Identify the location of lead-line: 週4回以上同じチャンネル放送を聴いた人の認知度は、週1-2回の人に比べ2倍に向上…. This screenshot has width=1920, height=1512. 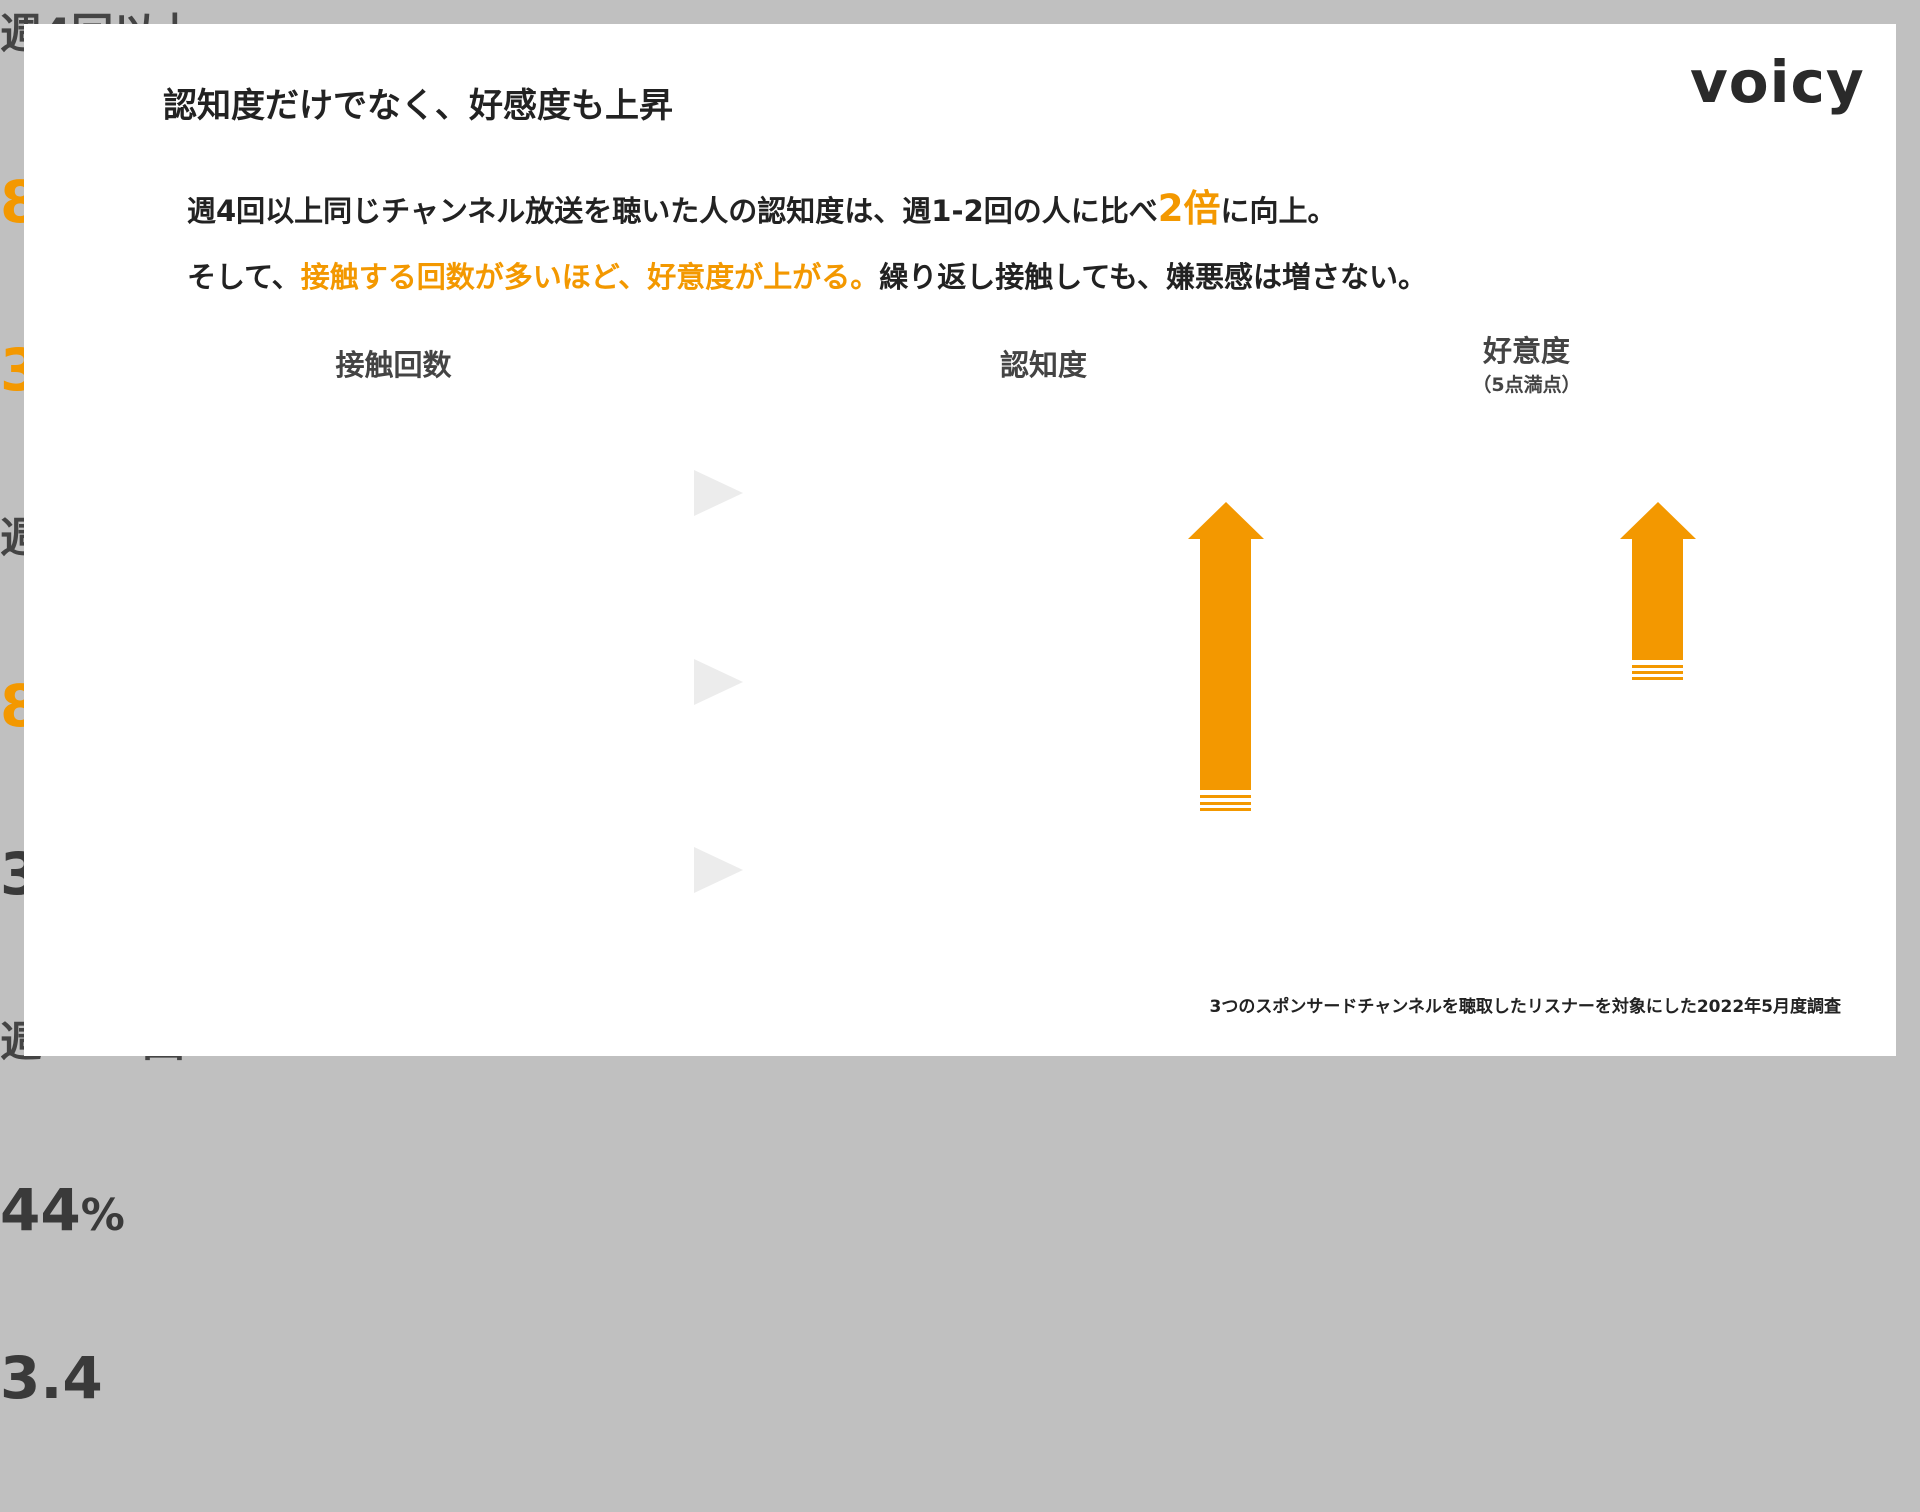
(761, 205).